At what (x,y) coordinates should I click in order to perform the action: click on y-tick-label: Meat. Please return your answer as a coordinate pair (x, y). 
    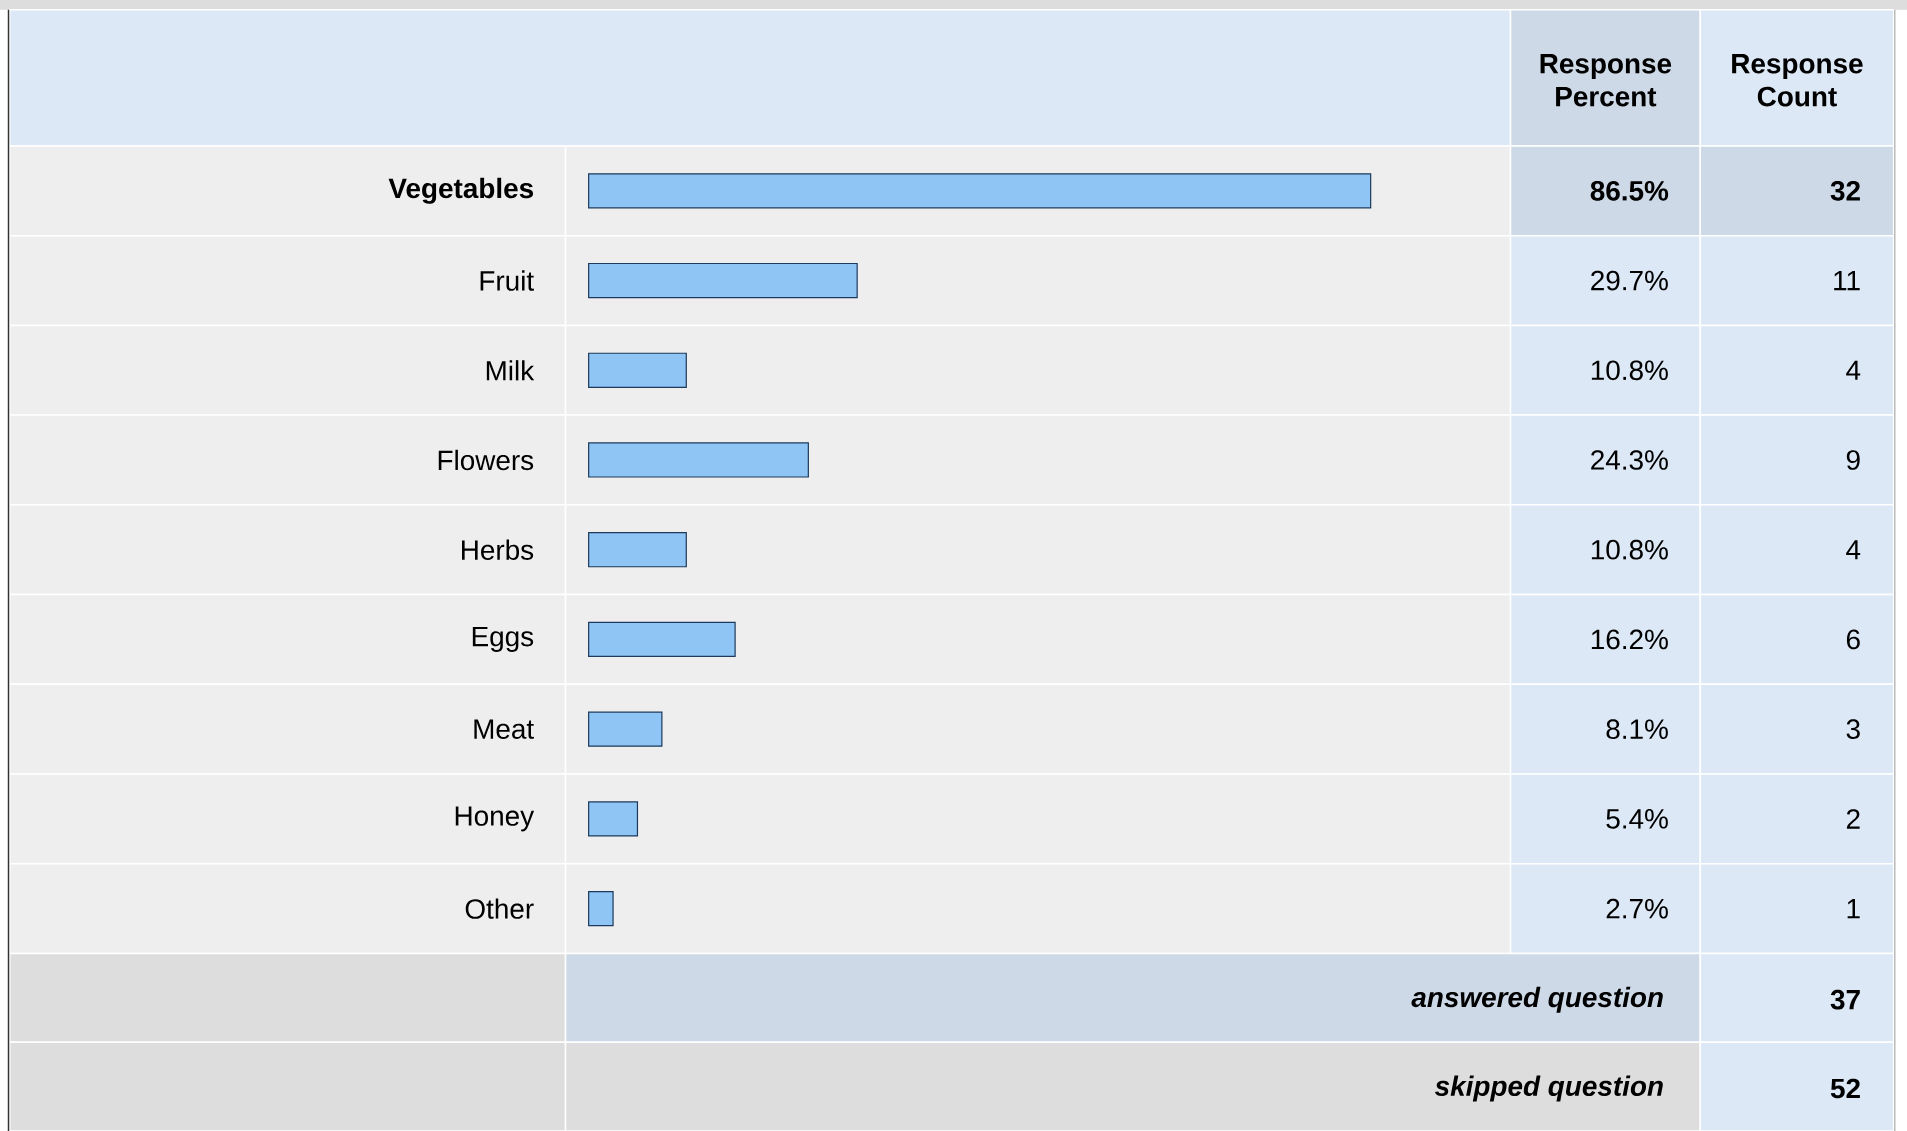
    Looking at the image, I should click on (504, 729).